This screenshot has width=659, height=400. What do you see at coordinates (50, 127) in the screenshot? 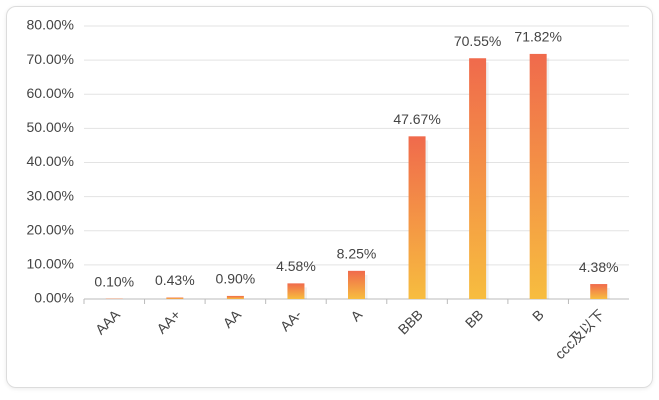
I see `y-tick-label: 50.00%` at bounding box center [50, 127].